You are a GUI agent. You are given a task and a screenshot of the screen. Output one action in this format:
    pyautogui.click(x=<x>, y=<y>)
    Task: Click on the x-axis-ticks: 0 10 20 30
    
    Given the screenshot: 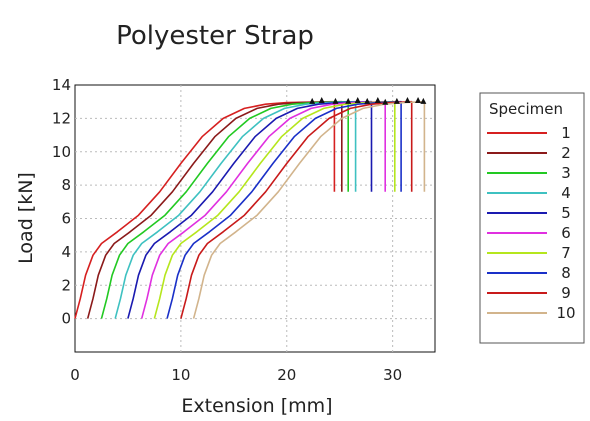 What is the action you would take?
    pyautogui.click(x=236, y=375)
    